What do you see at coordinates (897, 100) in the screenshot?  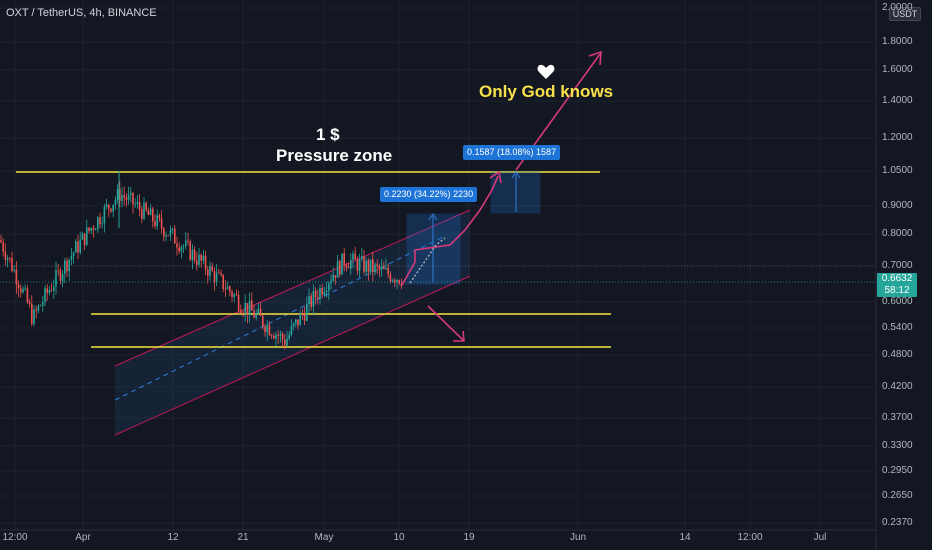 I see `price-tick: 1.4000` at bounding box center [897, 100].